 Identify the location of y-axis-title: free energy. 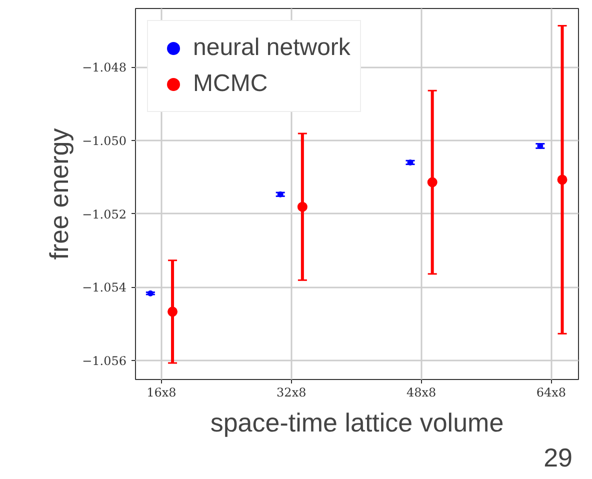
(59, 194).